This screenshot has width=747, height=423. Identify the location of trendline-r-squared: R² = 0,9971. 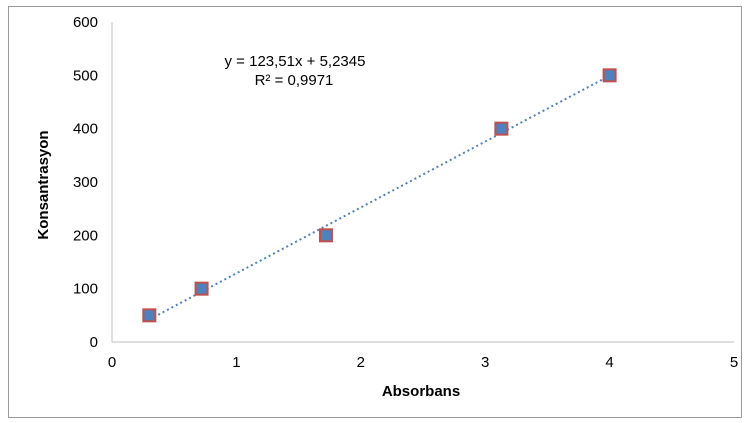
(294, 80).